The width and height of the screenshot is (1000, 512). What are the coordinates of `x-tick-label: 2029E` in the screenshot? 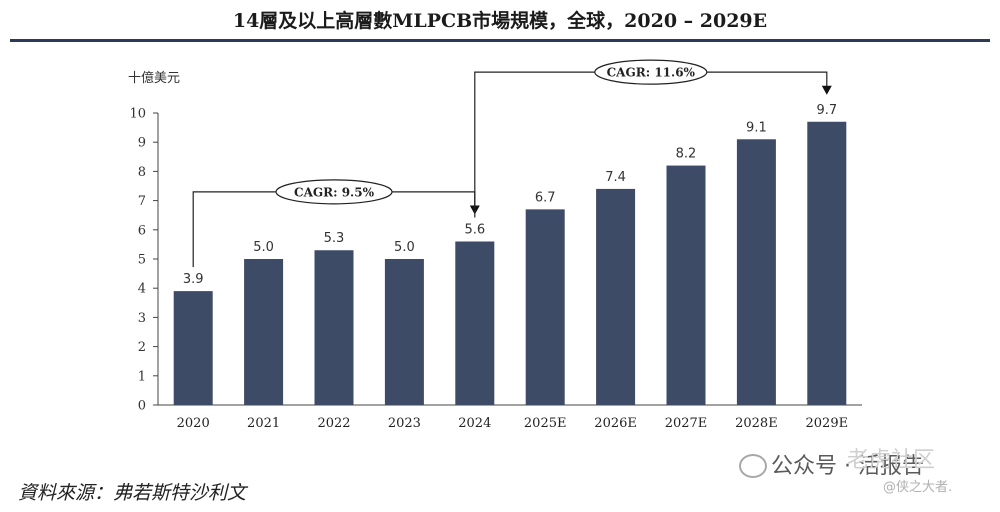 It's located at (827, 423).